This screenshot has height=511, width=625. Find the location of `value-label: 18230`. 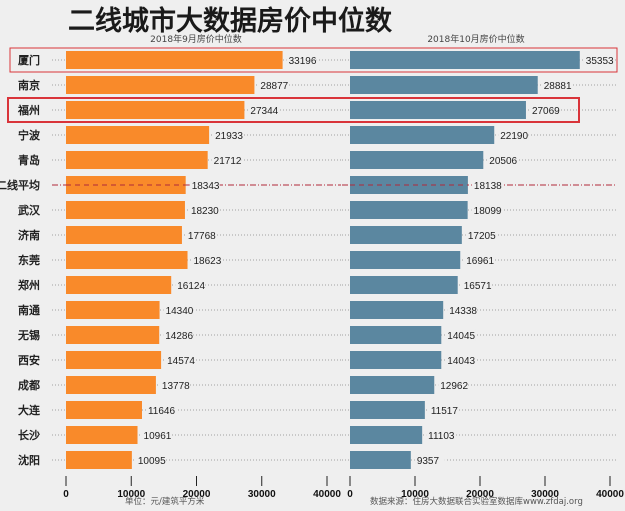

value-label: 18230 is located at coordinates (205, 211).